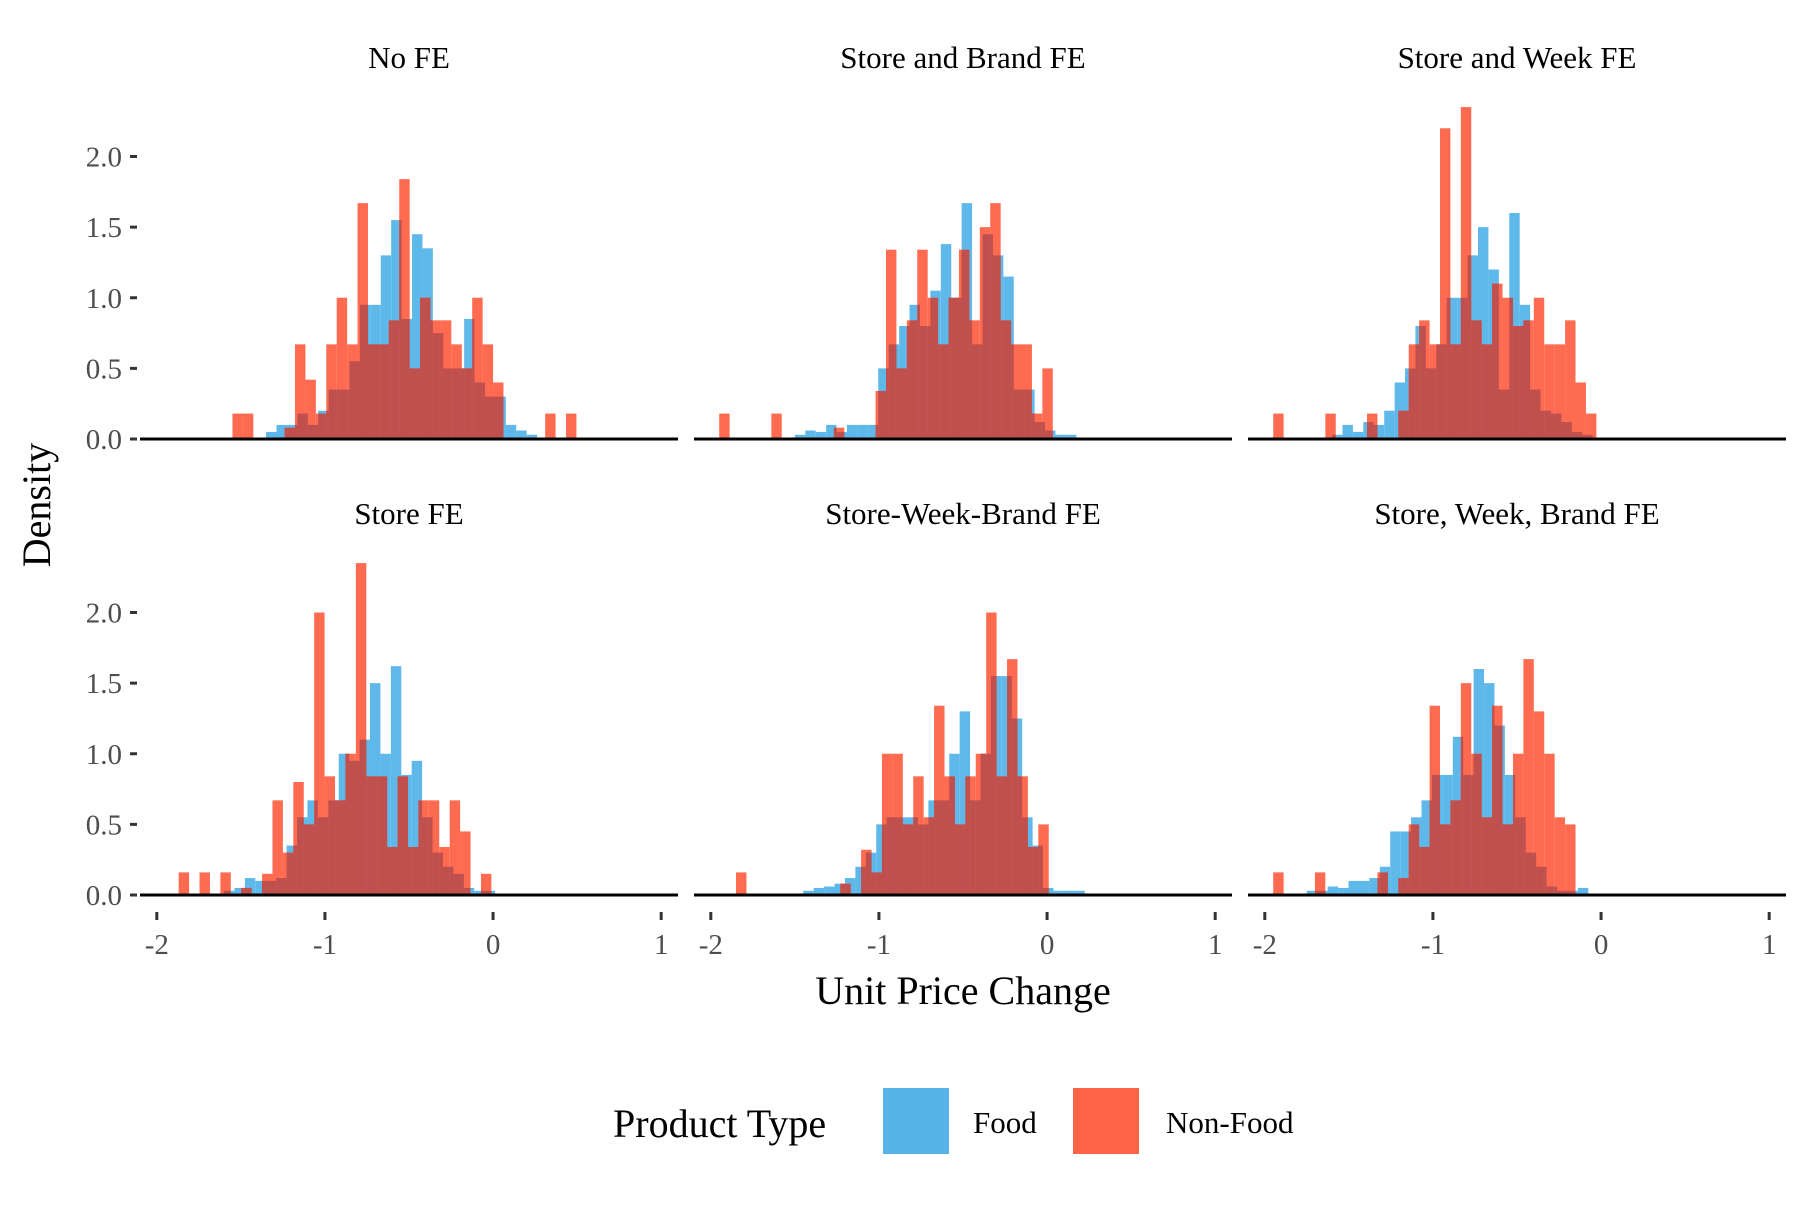 The image size is (1800, 1205). Describe the element at coordinates (719, 1123) in the screenshot. I see `legend-title: Product Type` at that location.